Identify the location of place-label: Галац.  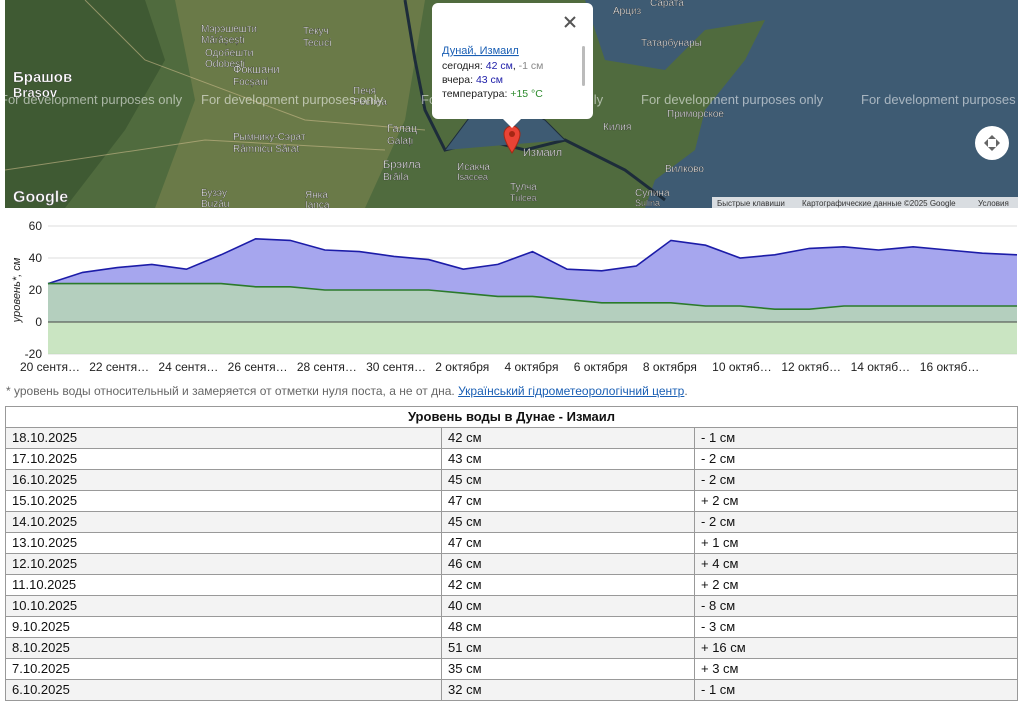
(402, 129).